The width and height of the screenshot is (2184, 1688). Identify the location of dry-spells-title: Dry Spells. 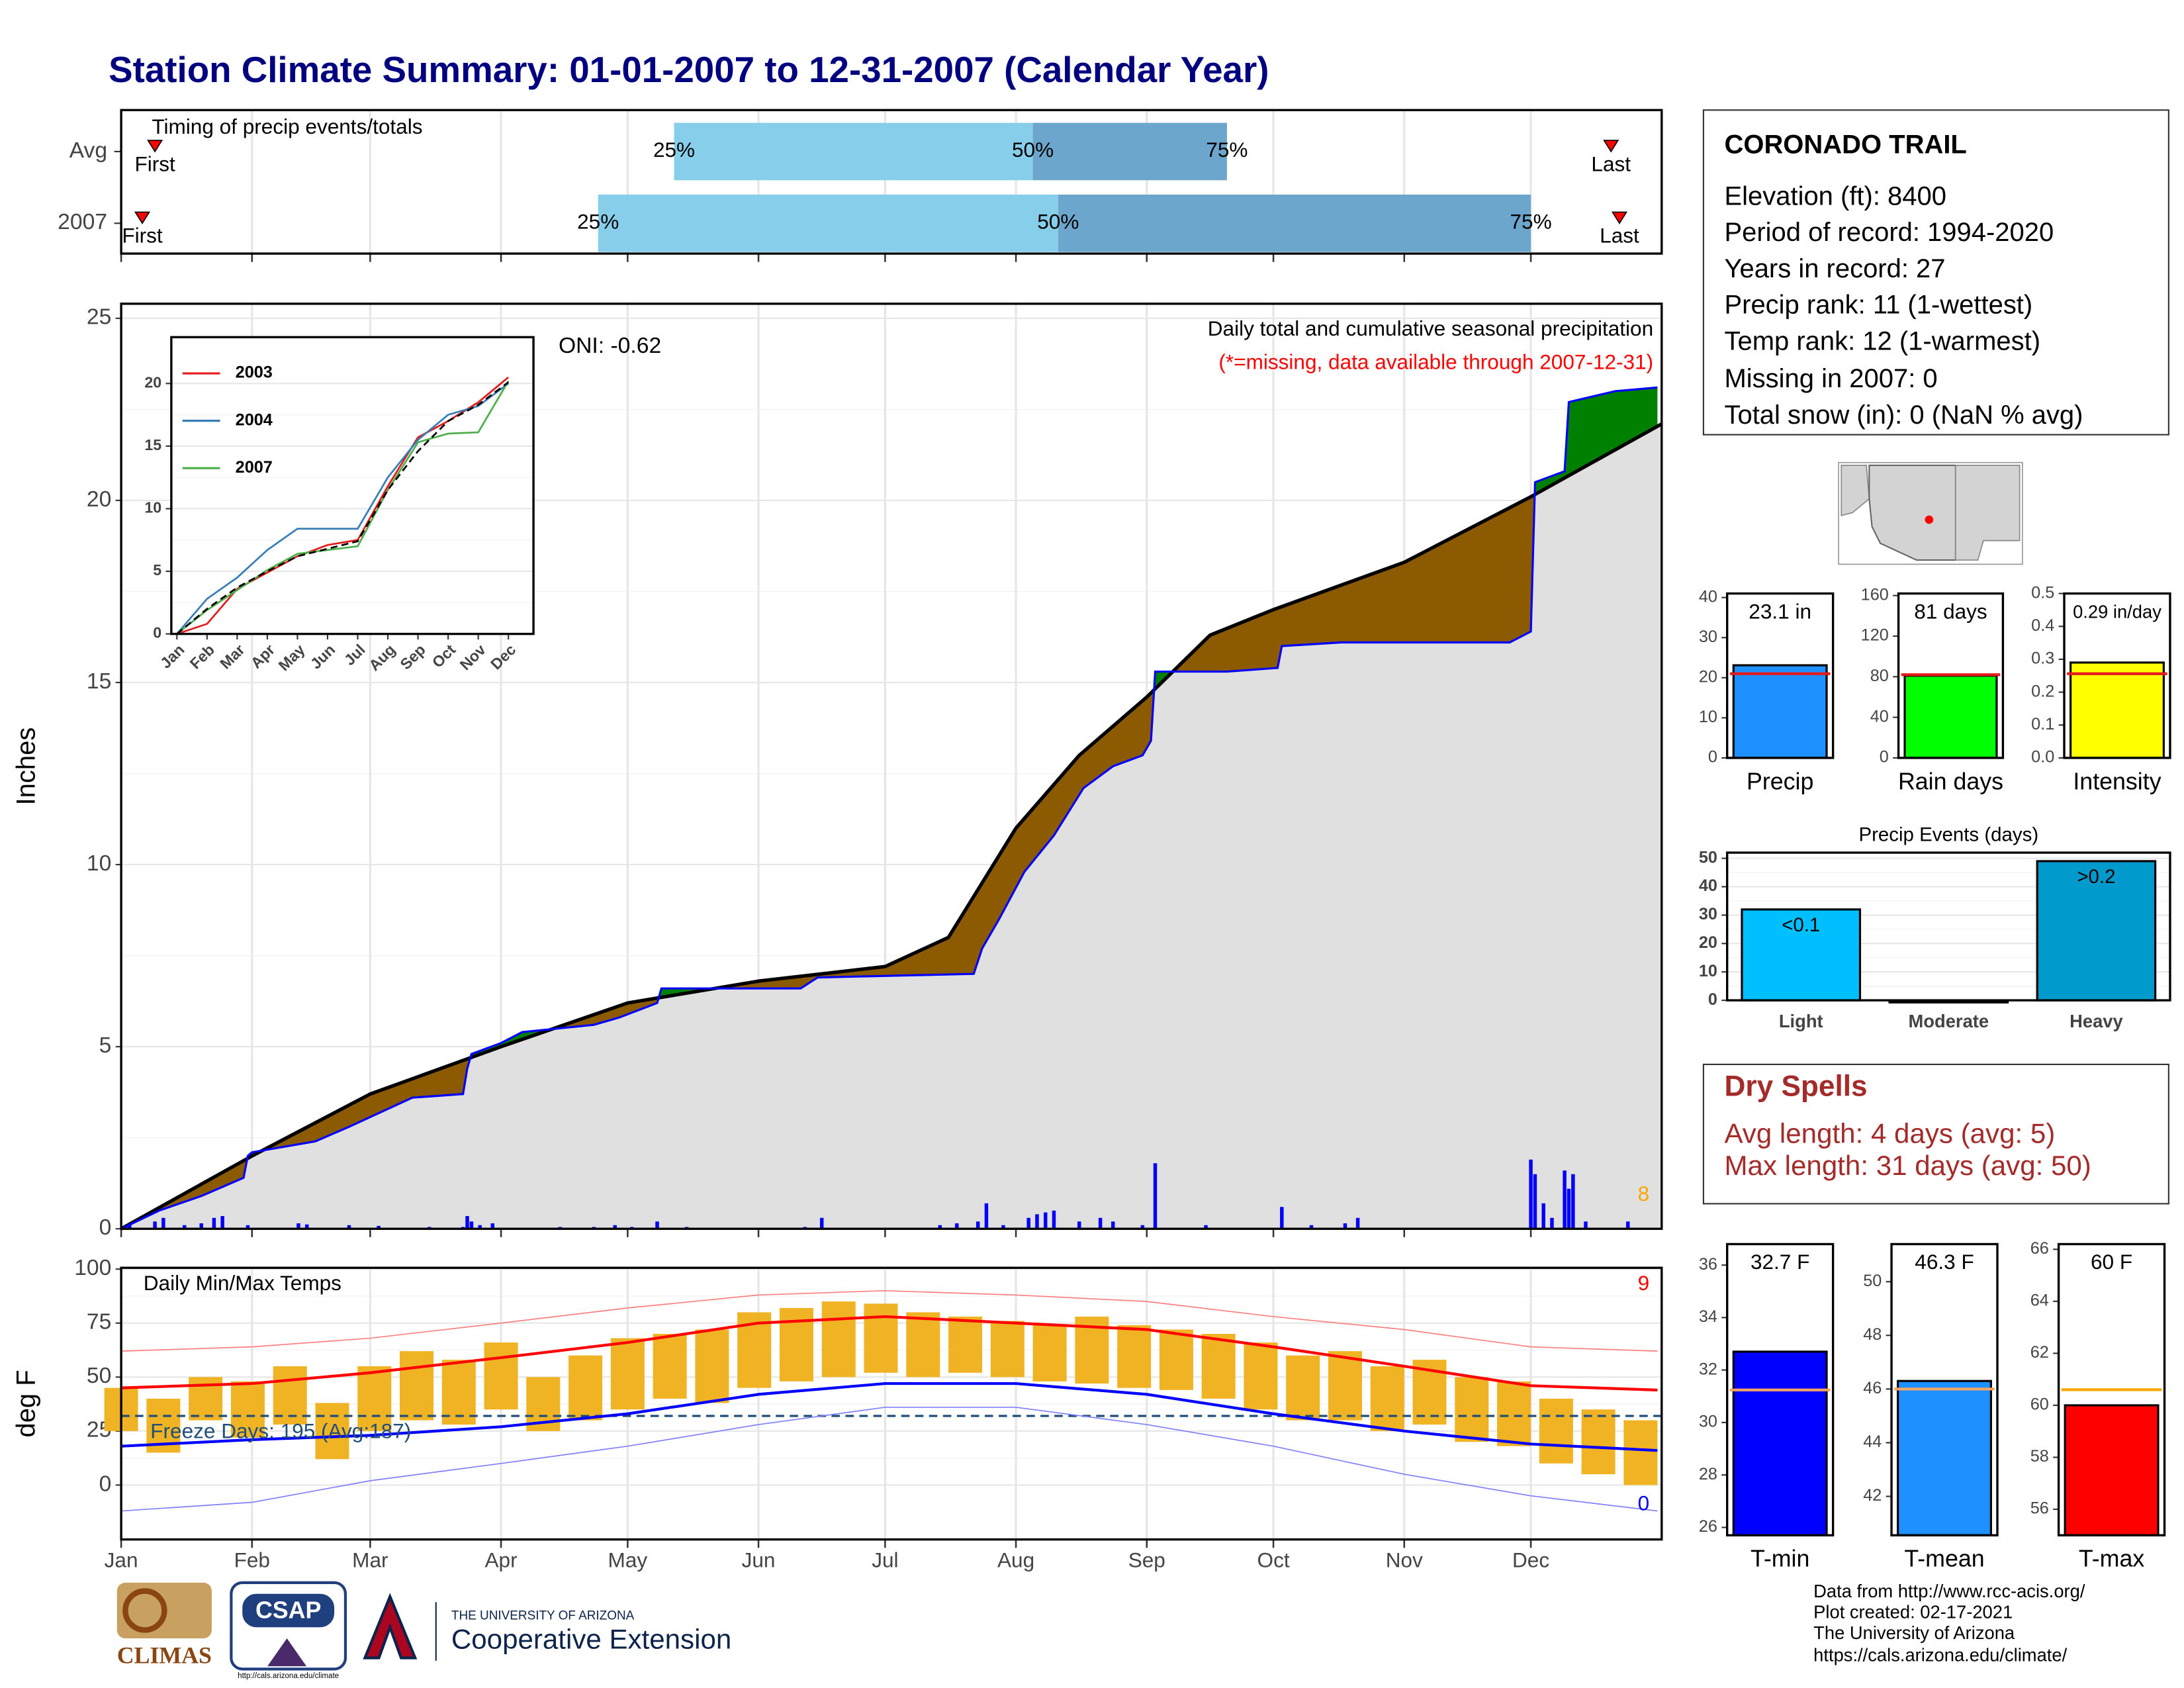
(1795, 1086).